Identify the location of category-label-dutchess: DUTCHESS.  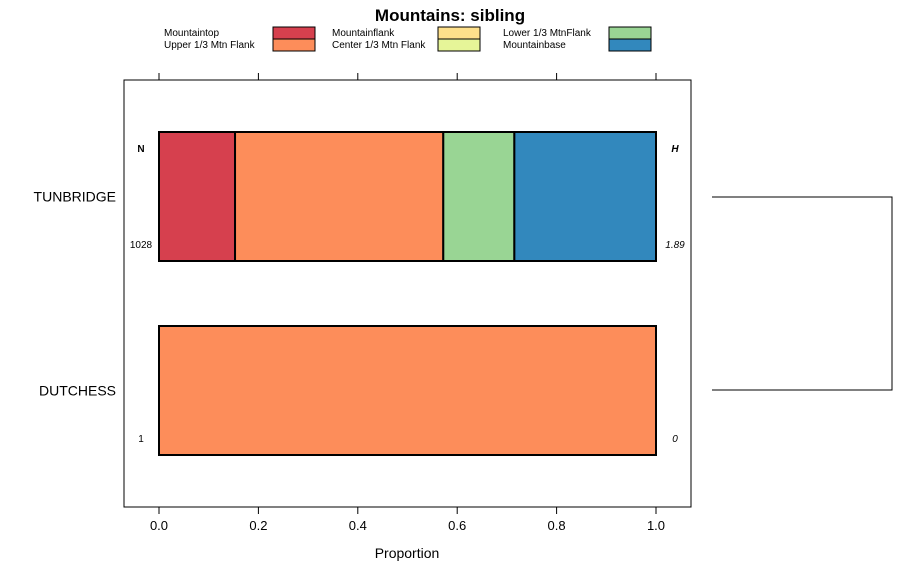
(77, 391).